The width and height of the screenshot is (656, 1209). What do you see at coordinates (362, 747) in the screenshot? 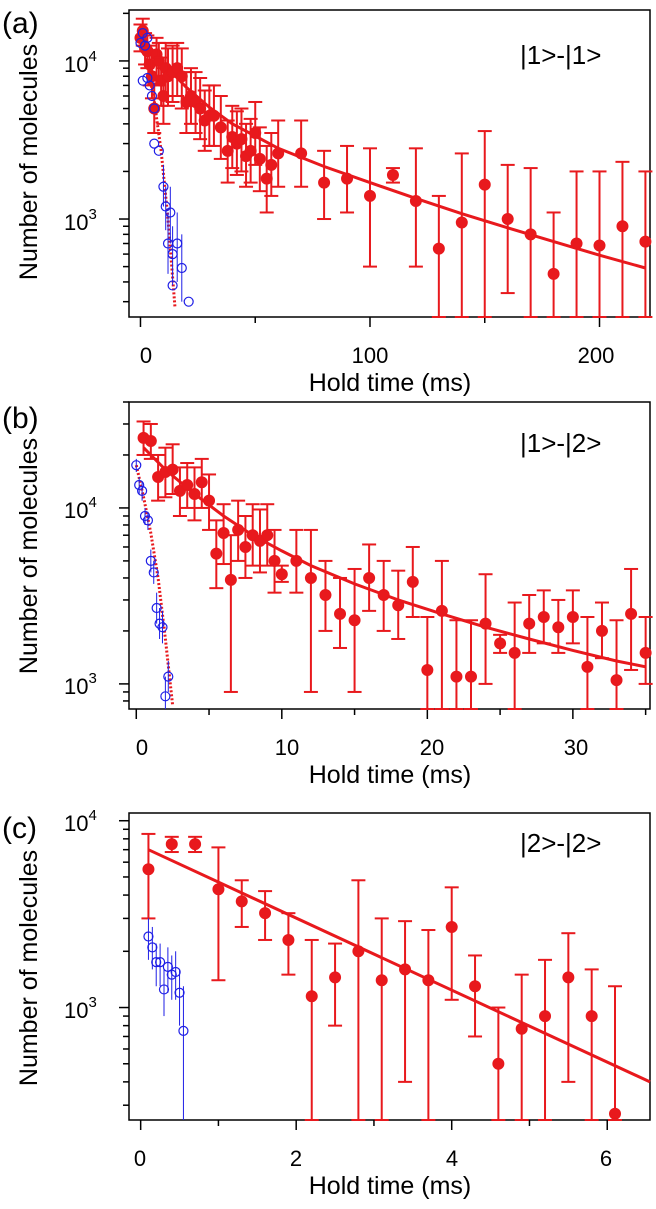
I see `x-tick-labels: 0 10 20 30` at bounding box center [362, 747].